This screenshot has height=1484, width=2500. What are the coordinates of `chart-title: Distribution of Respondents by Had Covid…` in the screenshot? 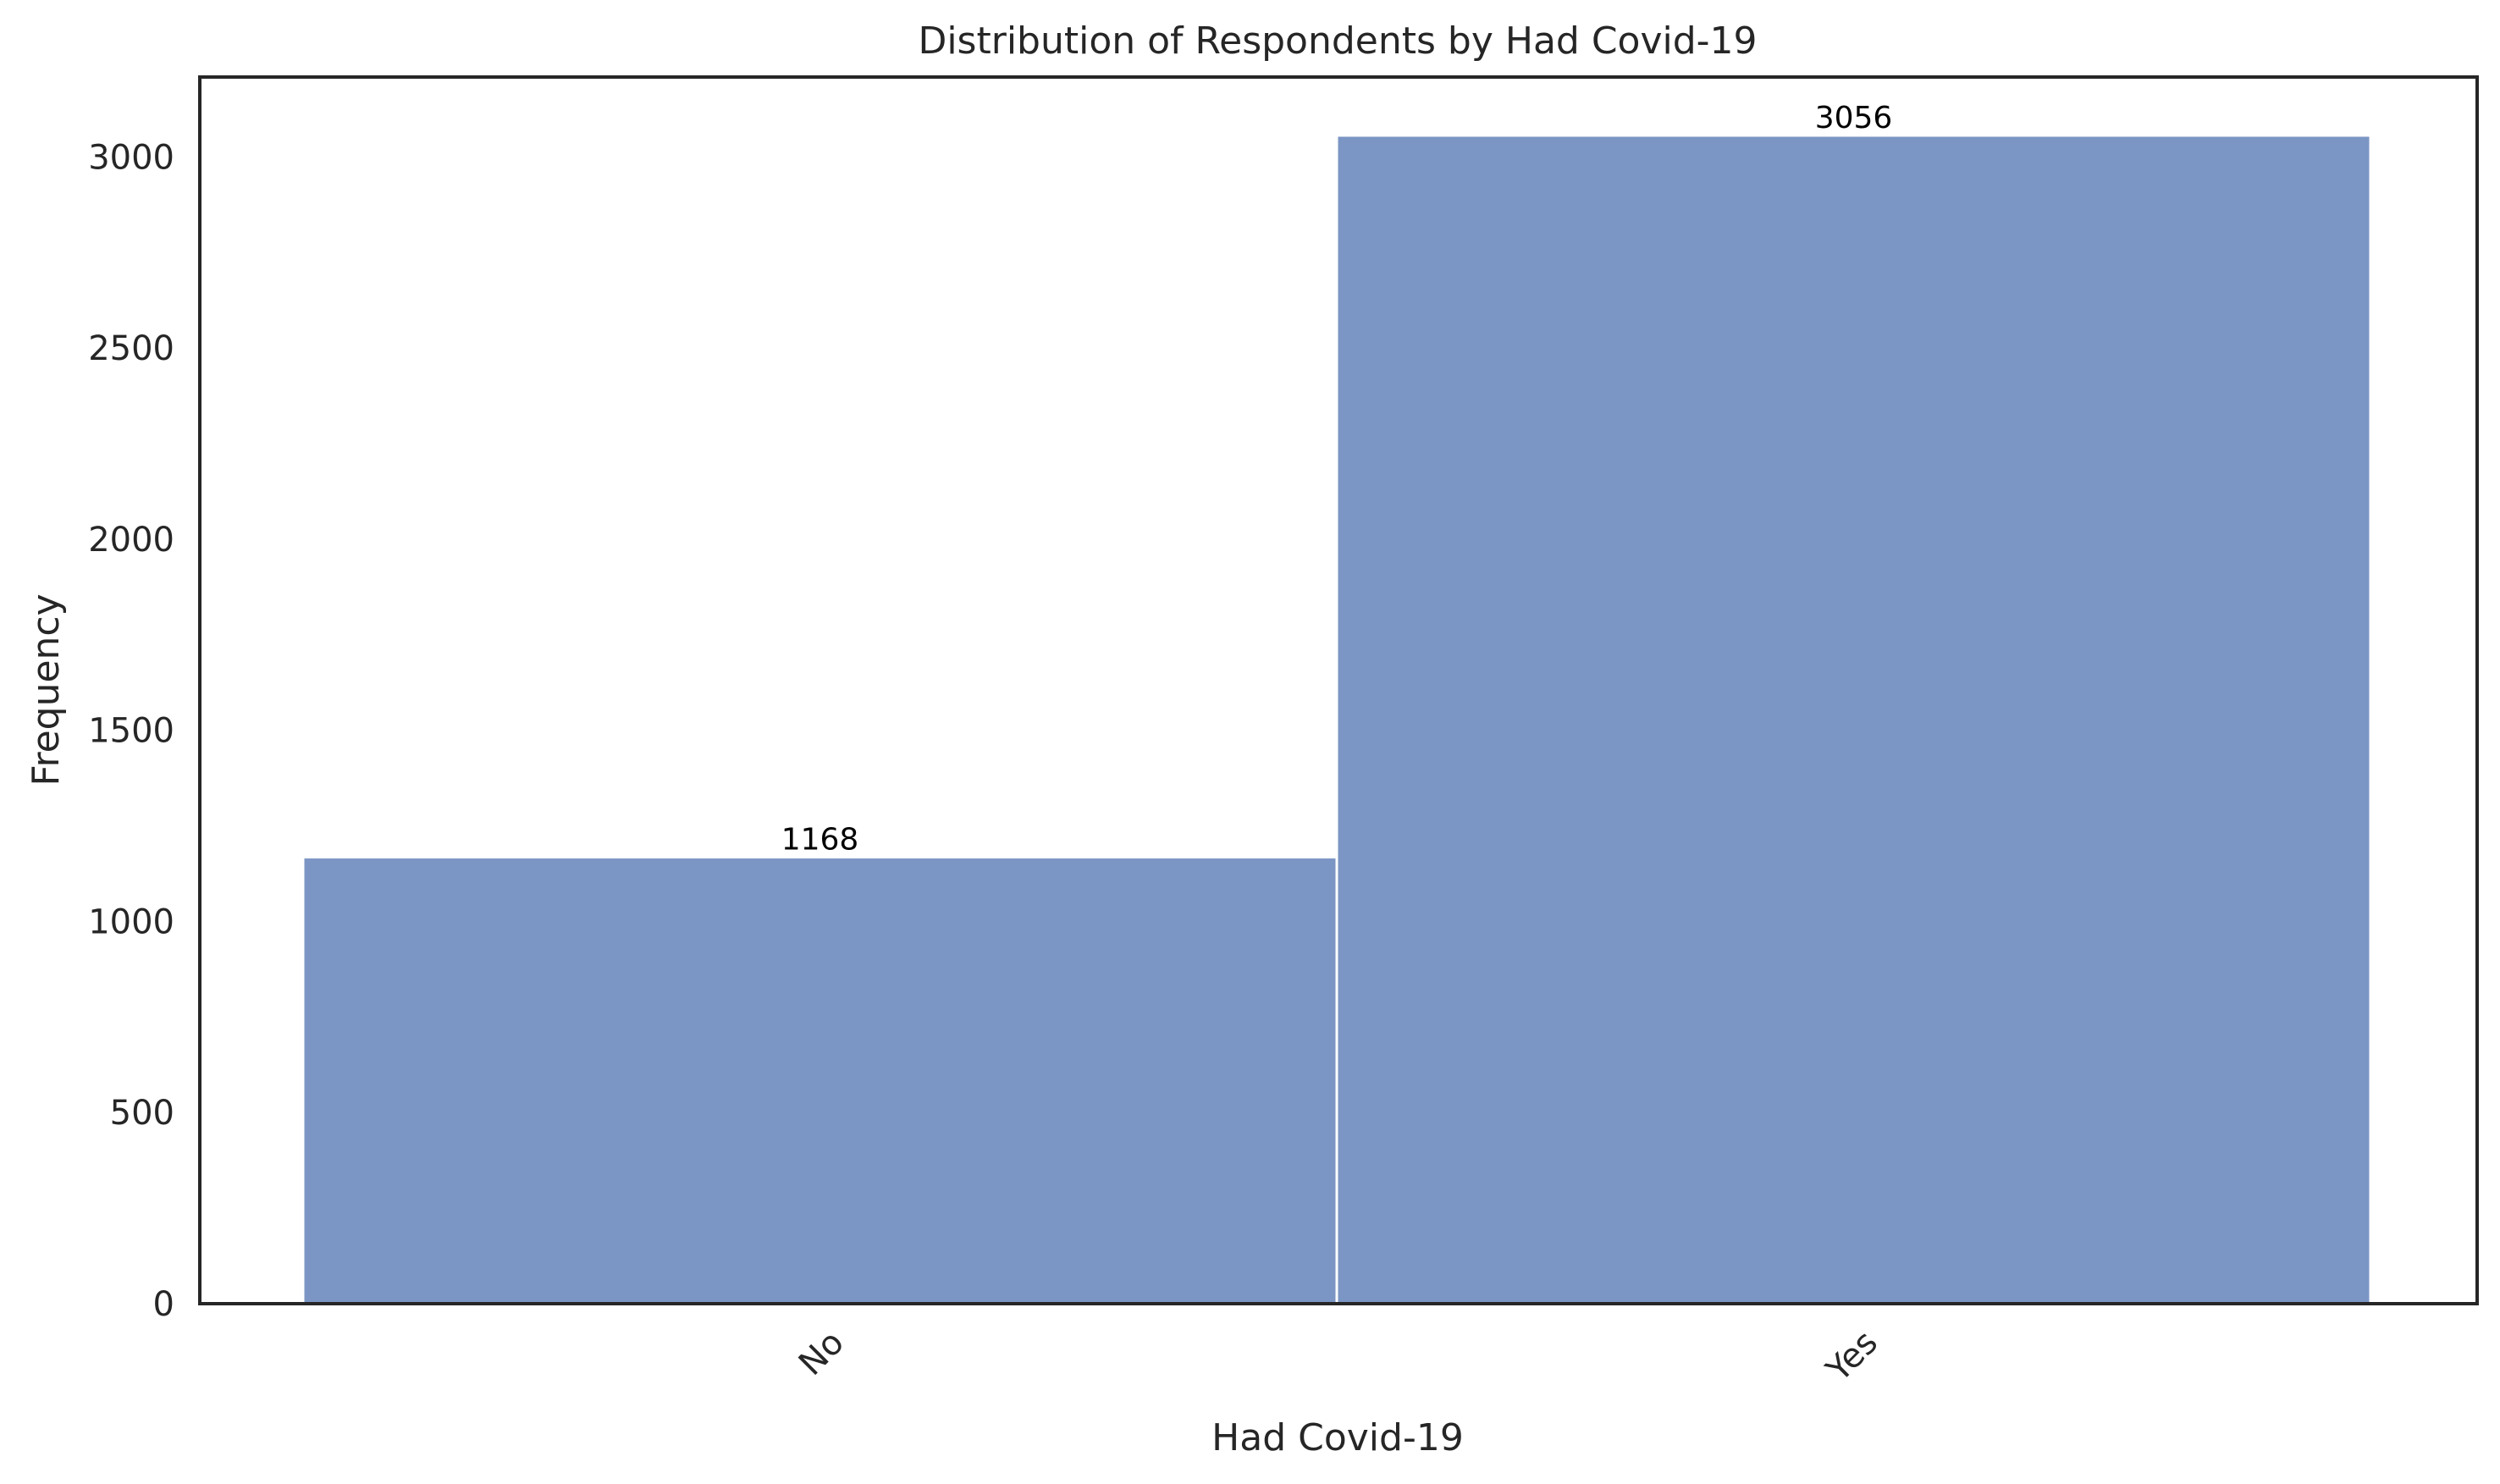 It's located at (1337, 41).